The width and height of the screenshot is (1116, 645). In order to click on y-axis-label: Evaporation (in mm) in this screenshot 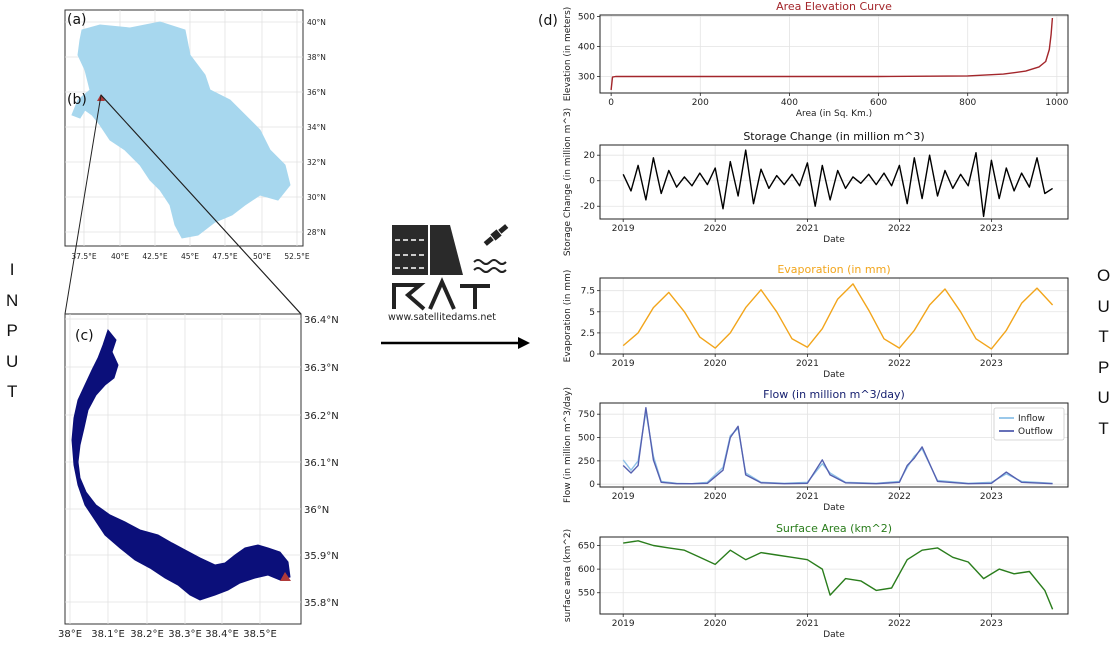, I will do `click(568, 316)`.